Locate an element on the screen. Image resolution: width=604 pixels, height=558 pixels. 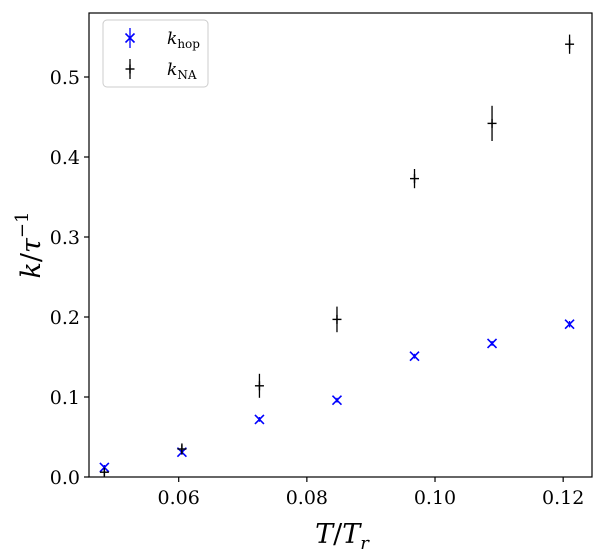
y-tick-label: 0.4 is located at coordinates (65, 158).